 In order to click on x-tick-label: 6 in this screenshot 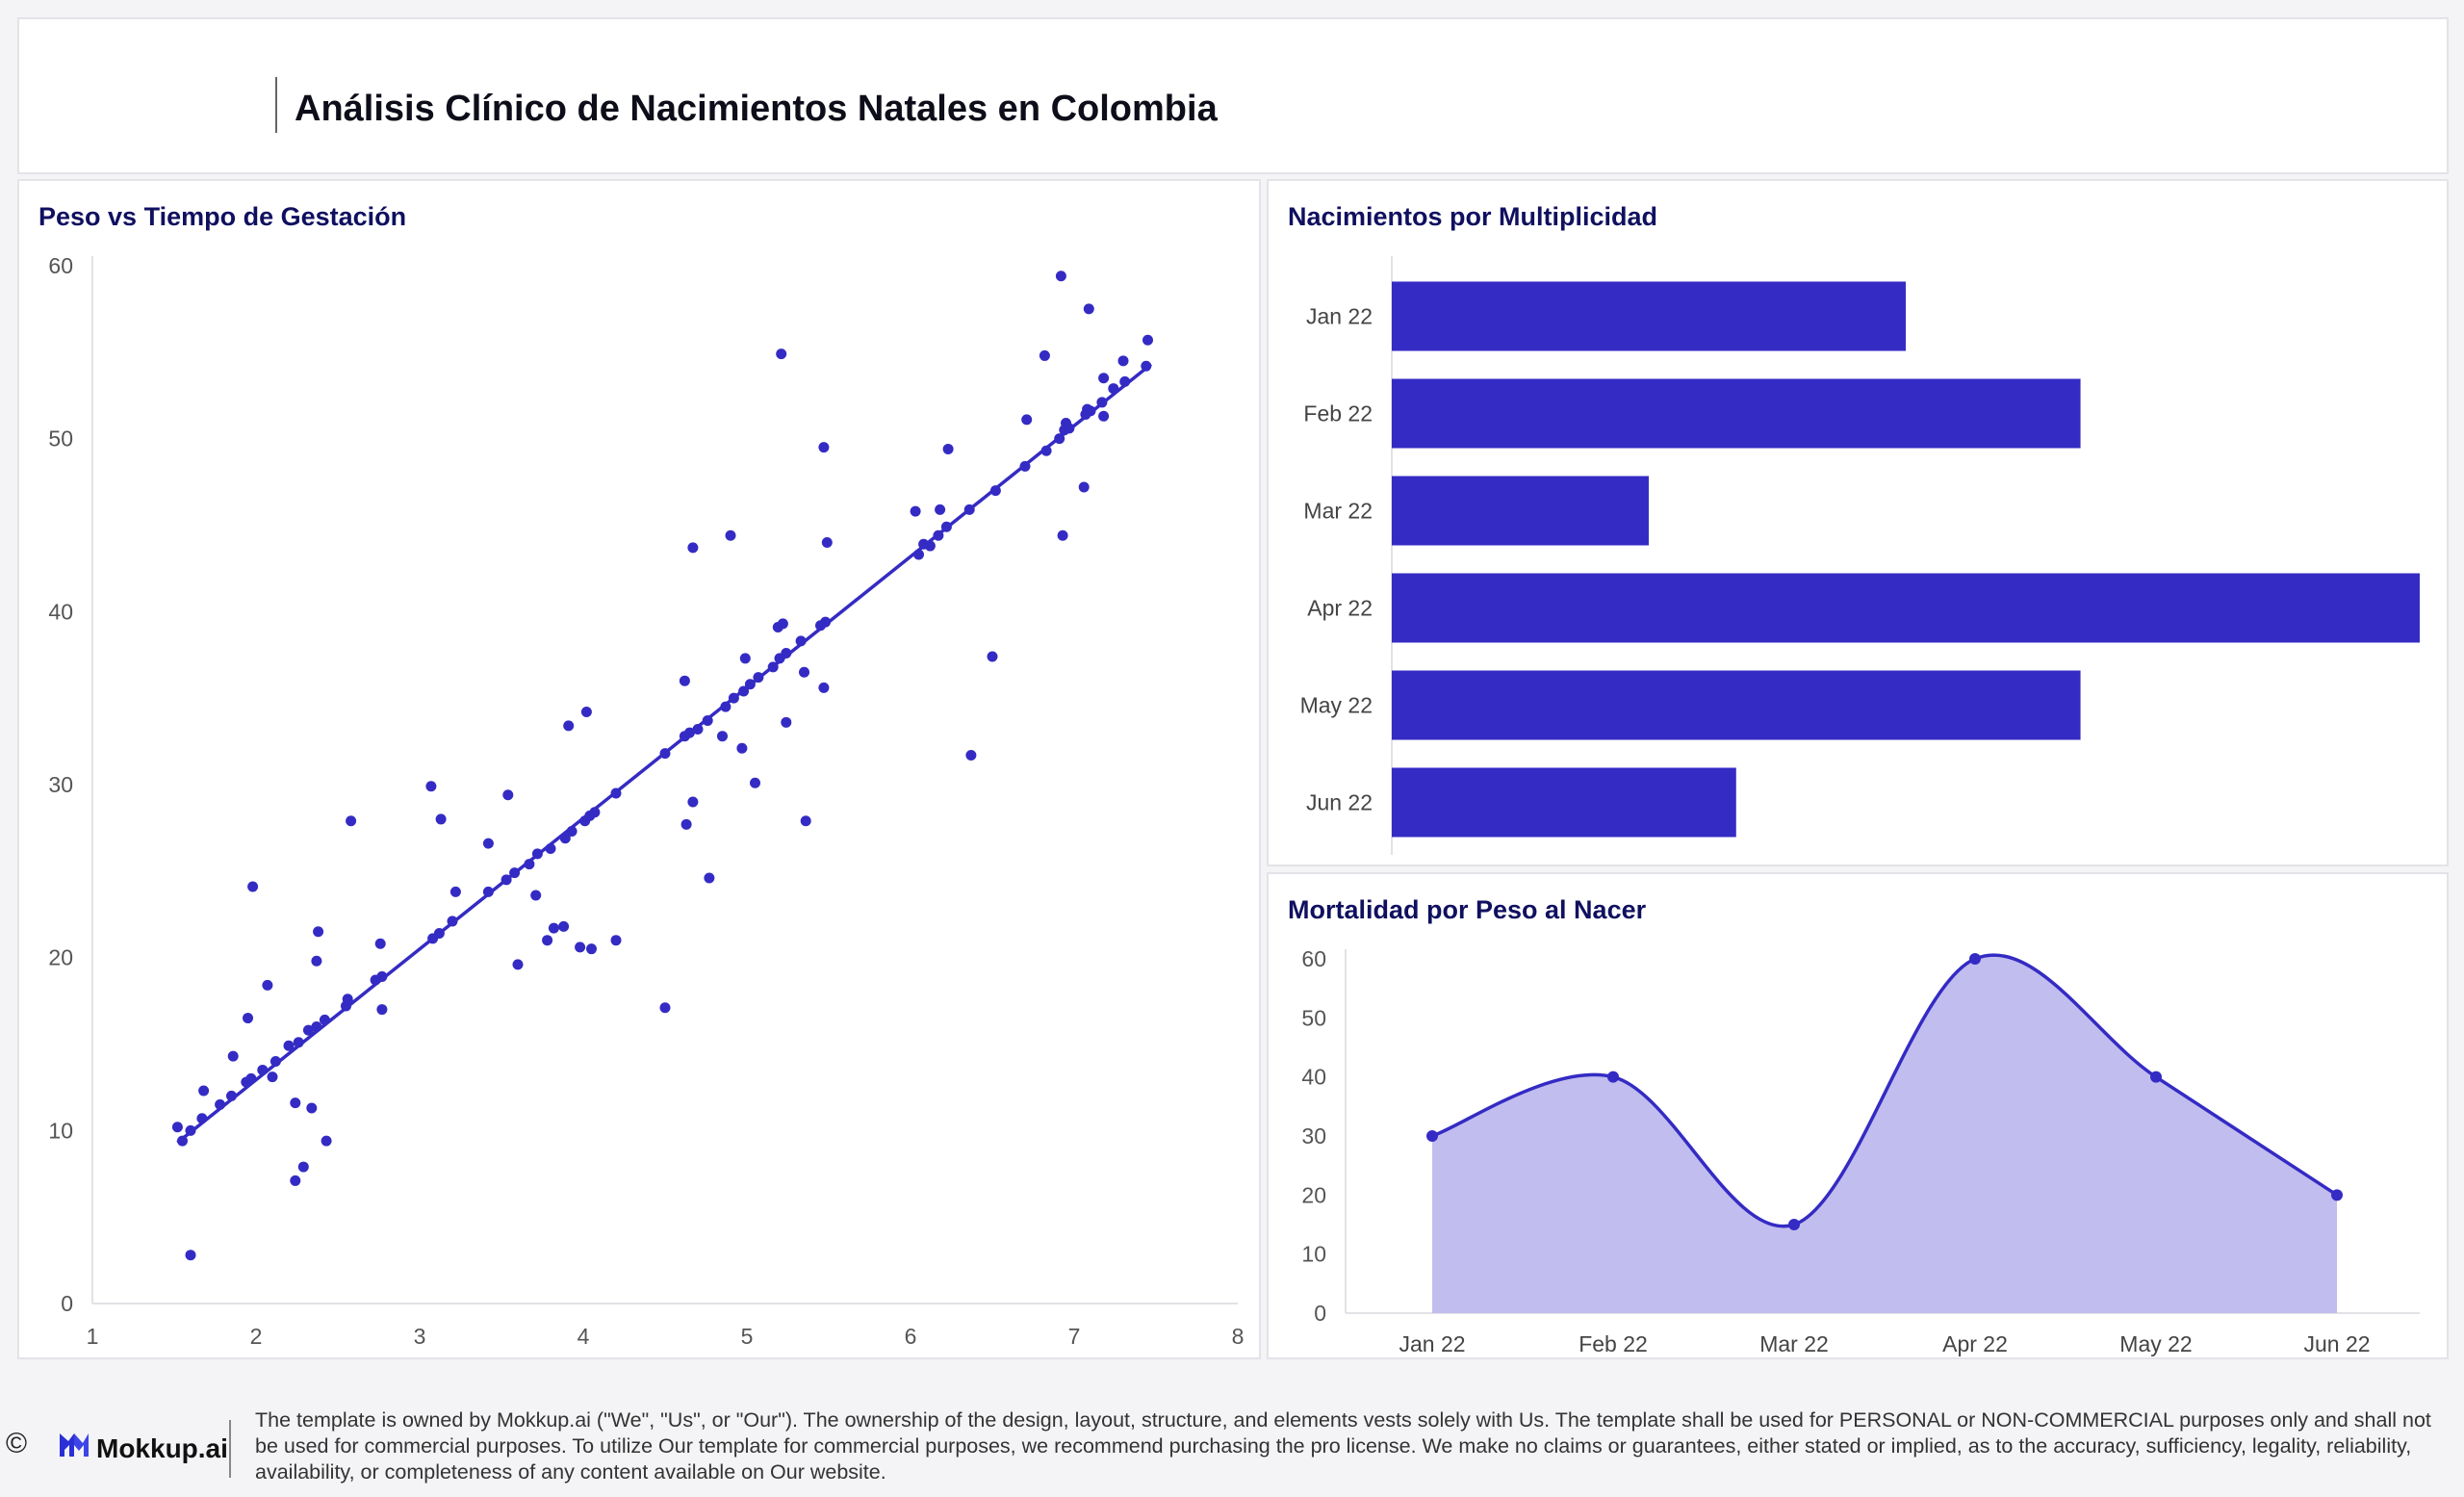, I will do `click(911, 1336)`.